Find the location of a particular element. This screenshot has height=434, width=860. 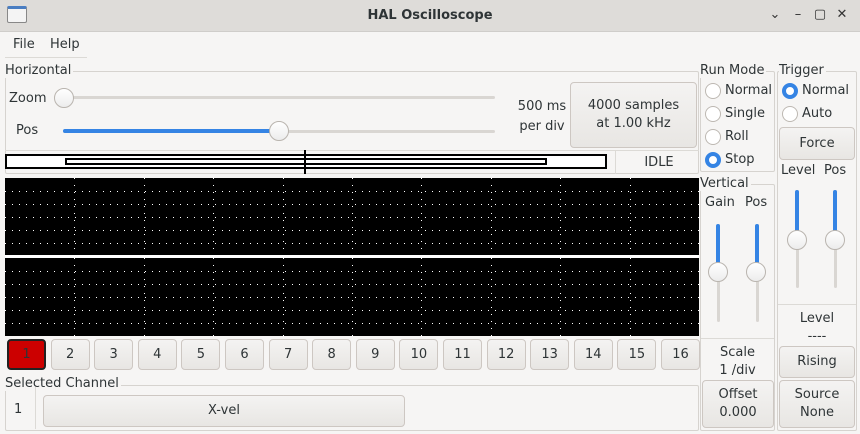

vertical-pos-slider-handle is located at coordinates (756, 272).